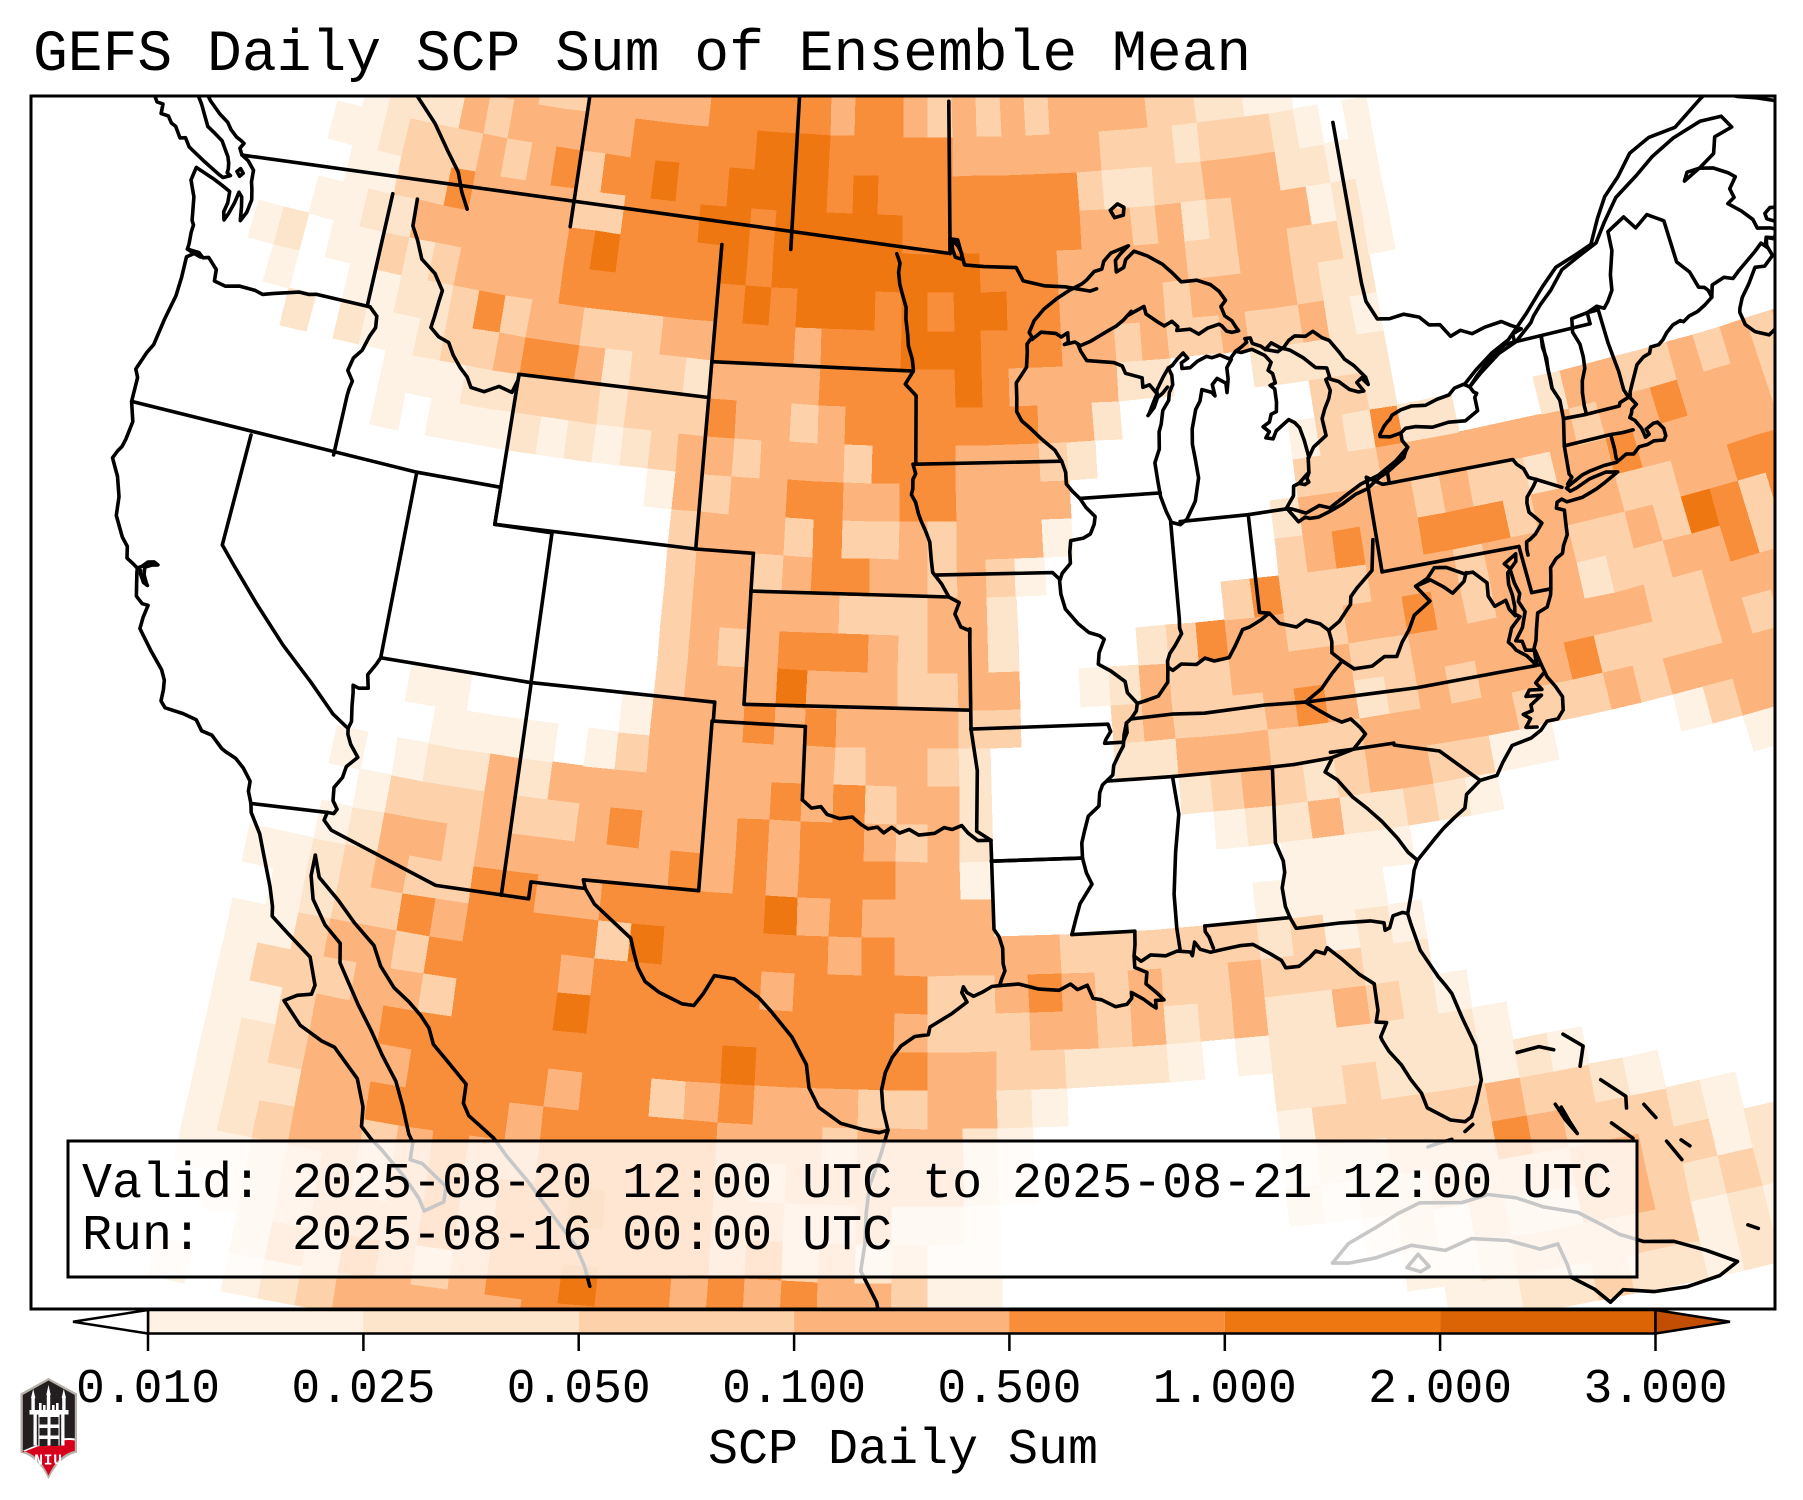 This screenshot has height=1500, width=1803. I want to click on svg-text: 0.500, so click(1009, 1390).